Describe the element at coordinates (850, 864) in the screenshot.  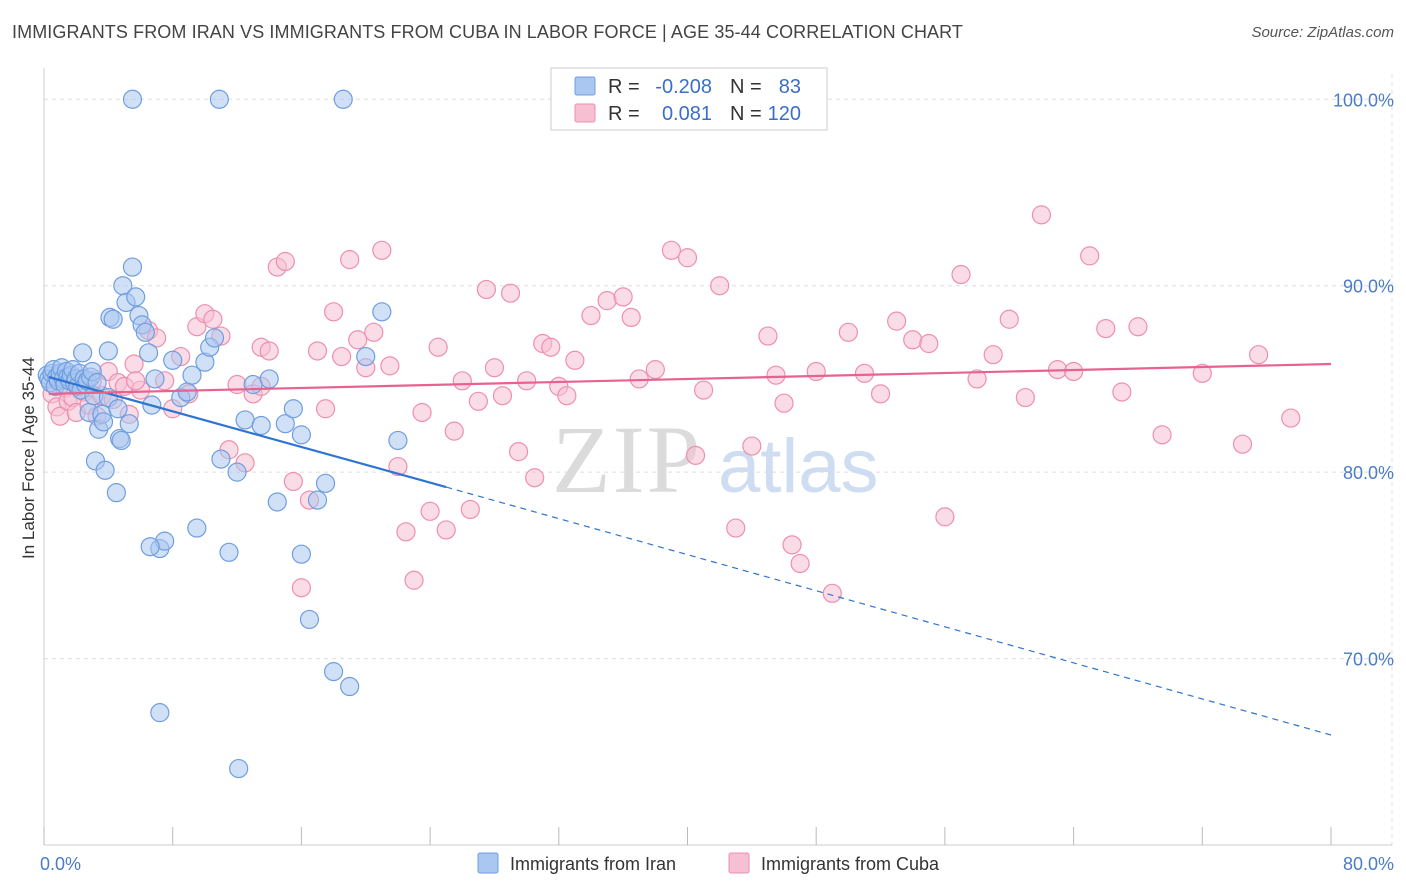
I see `bottom-legend-label-cuba: Immigrants from Cuba` at that location.